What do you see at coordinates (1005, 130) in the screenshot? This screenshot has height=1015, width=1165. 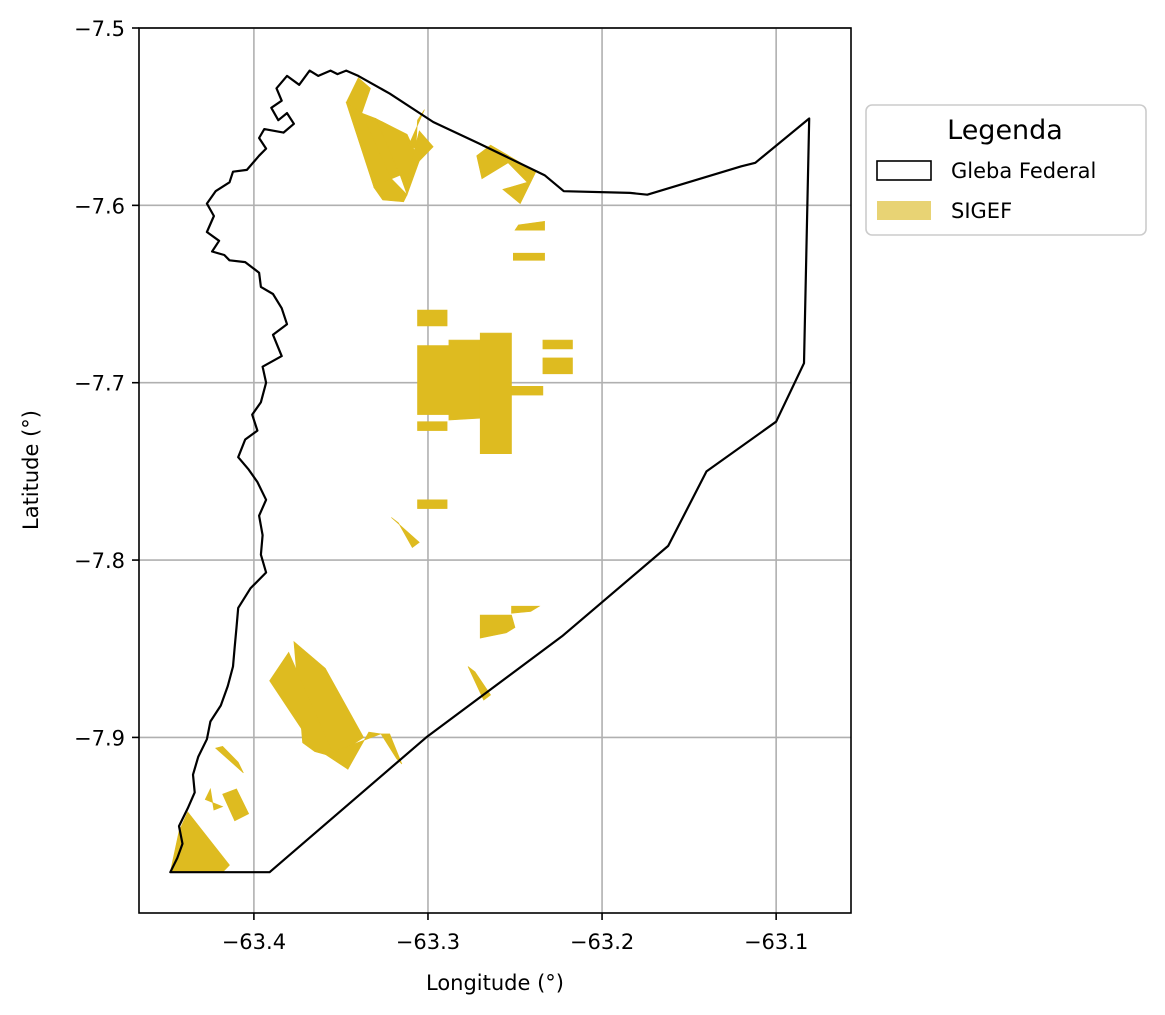 I see `legend-title: Legenda` at bounding box center [1005, 130].